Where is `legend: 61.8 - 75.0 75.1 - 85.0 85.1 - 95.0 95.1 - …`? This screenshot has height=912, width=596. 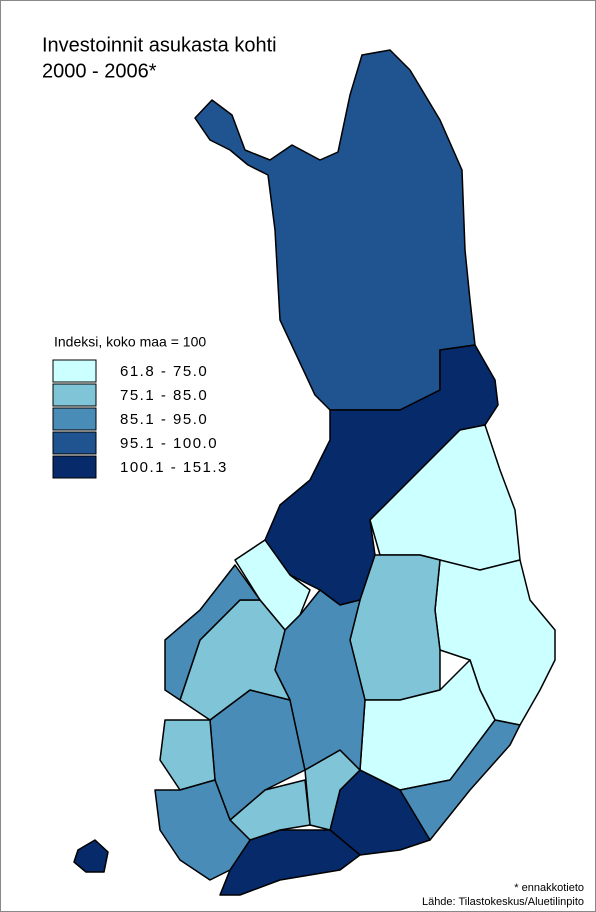 legend: 61.8 - 75.0 75.1 - 85.0 85.1 - 95.0 95.1 - … is located at coordinates (140, 419).